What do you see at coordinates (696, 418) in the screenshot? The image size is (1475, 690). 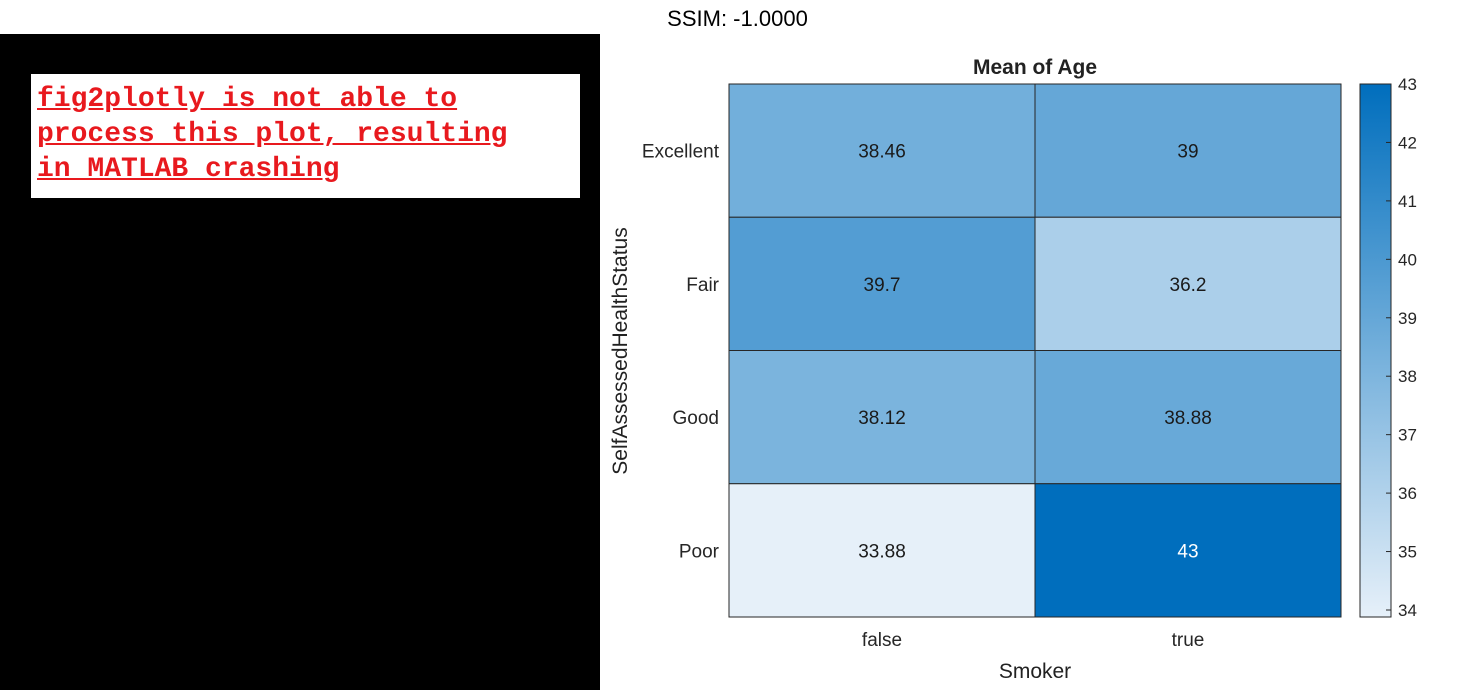 I see `y-tick-label: Good` at bounding box center [696, 418].